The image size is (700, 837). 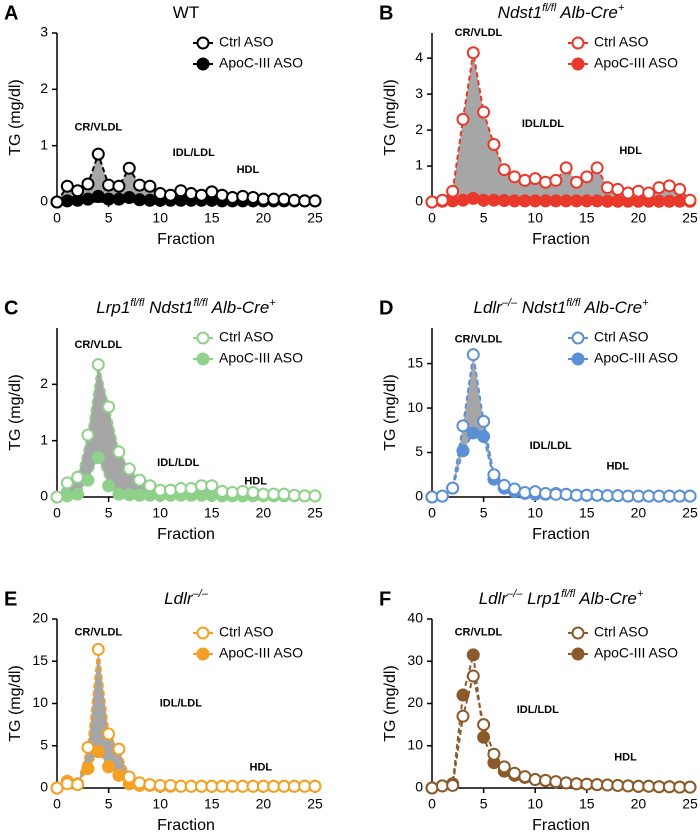 What do you see at coordinates (415, 362) in the screenshot?
I see `y-tick-label: 15` at bounding box center [415, 362].